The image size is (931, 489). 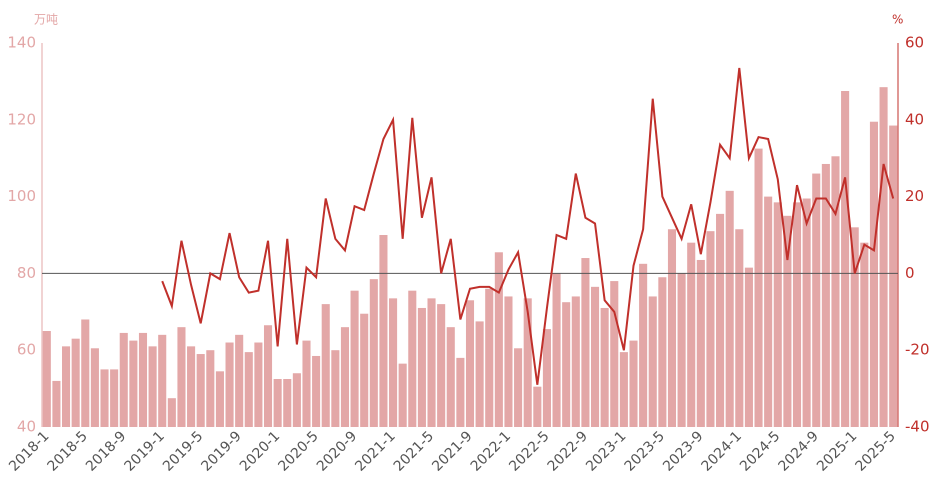 What do you see at coordinates (298, 451) in the screenshot?
I see `x-tick-label: 2020-5` at bounding box center [298, 451].